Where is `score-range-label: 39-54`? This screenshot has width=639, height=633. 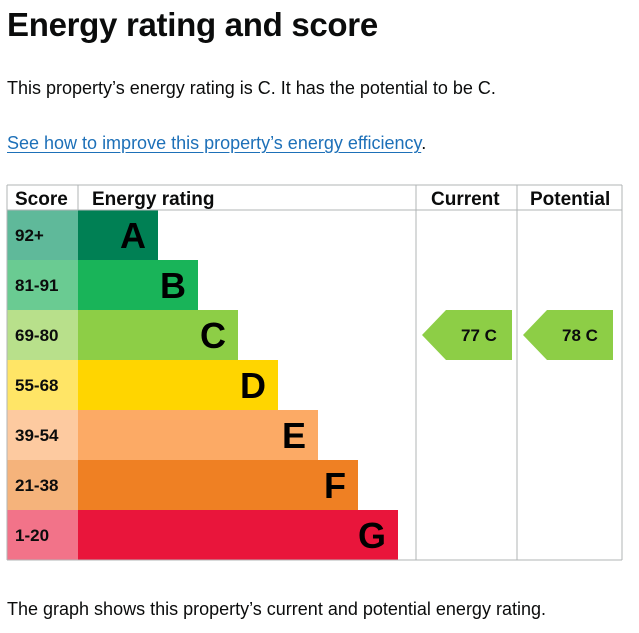
score-range-label: 39-54 is located at coordinates (37, 435).